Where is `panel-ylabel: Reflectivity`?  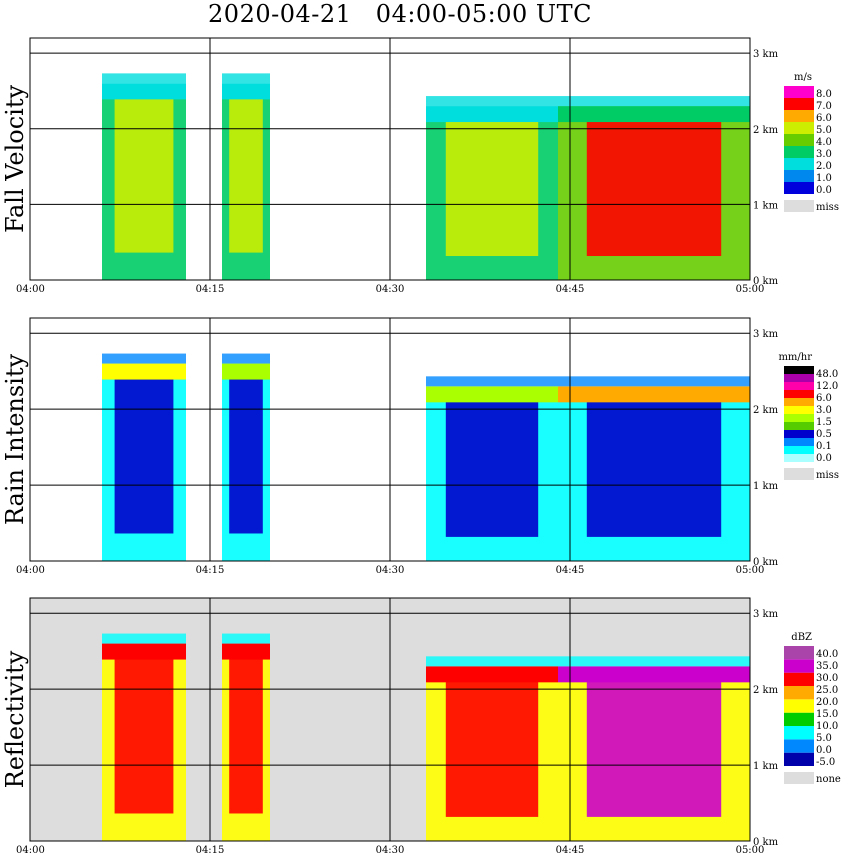
panel-ylabel: Reflectivity is located at coordinates (15, 719).